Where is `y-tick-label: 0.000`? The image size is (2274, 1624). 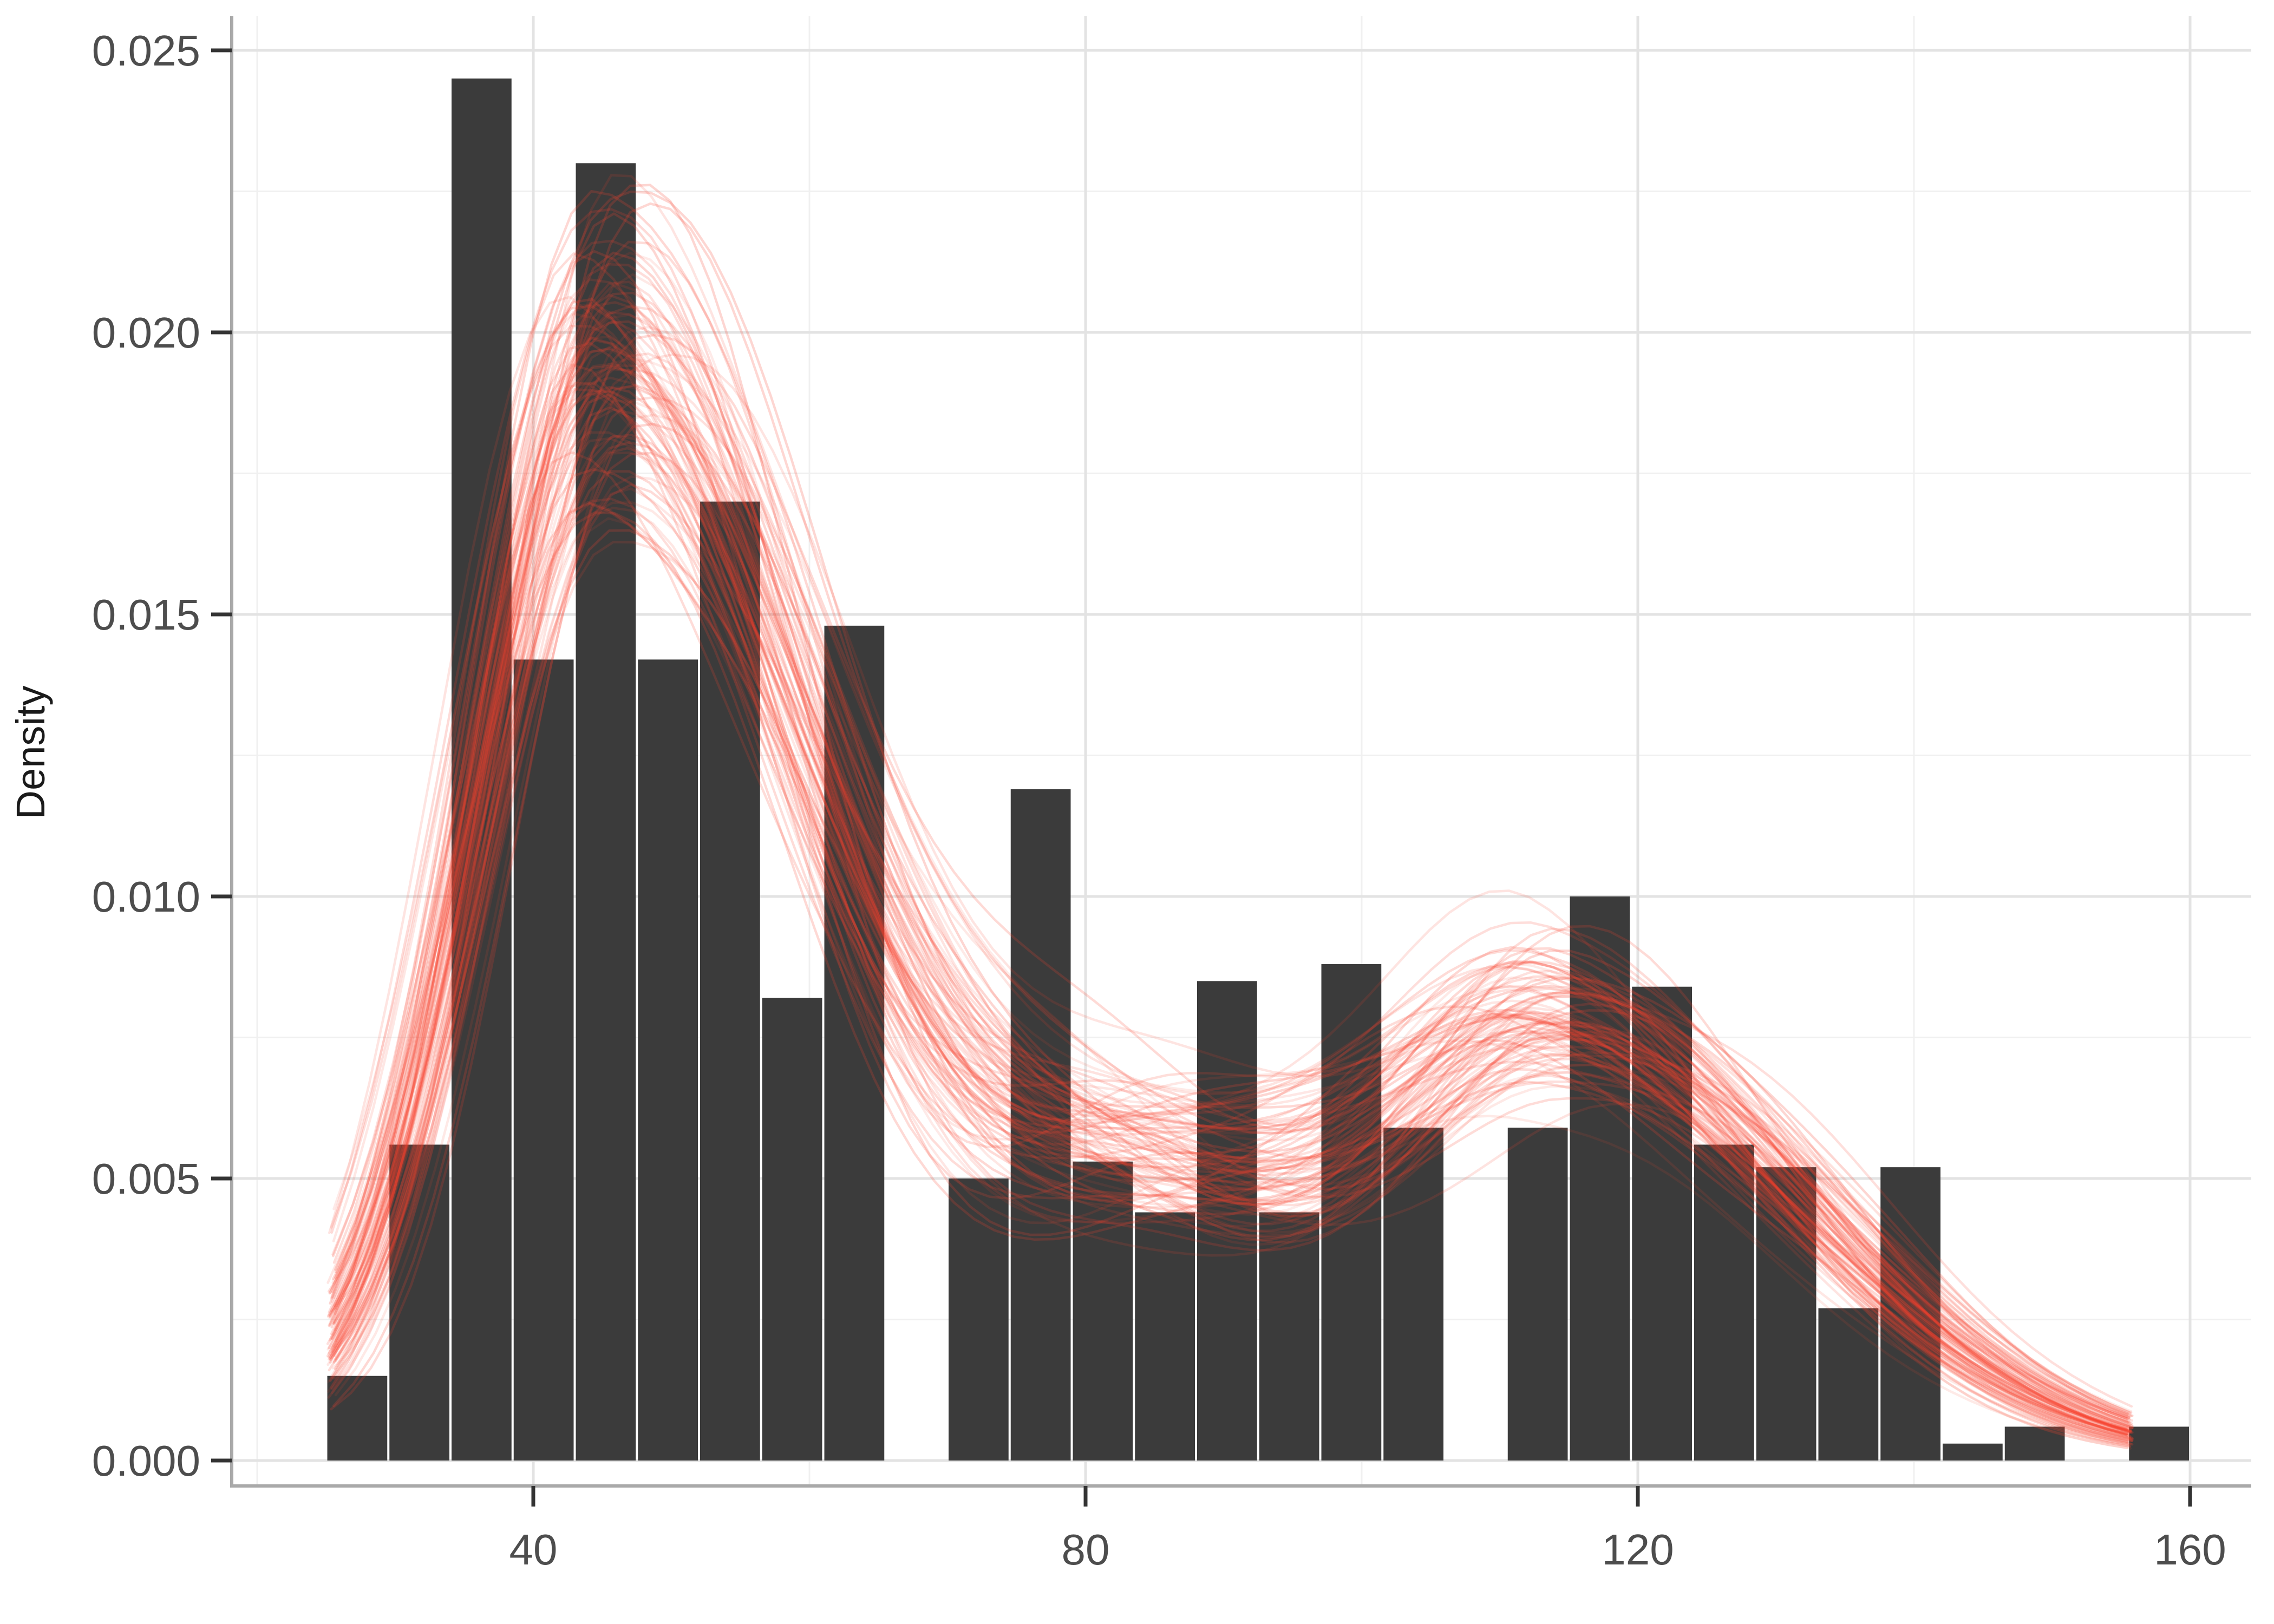 y-tick-label: 0.000 is located at coordinates (146, 1461).